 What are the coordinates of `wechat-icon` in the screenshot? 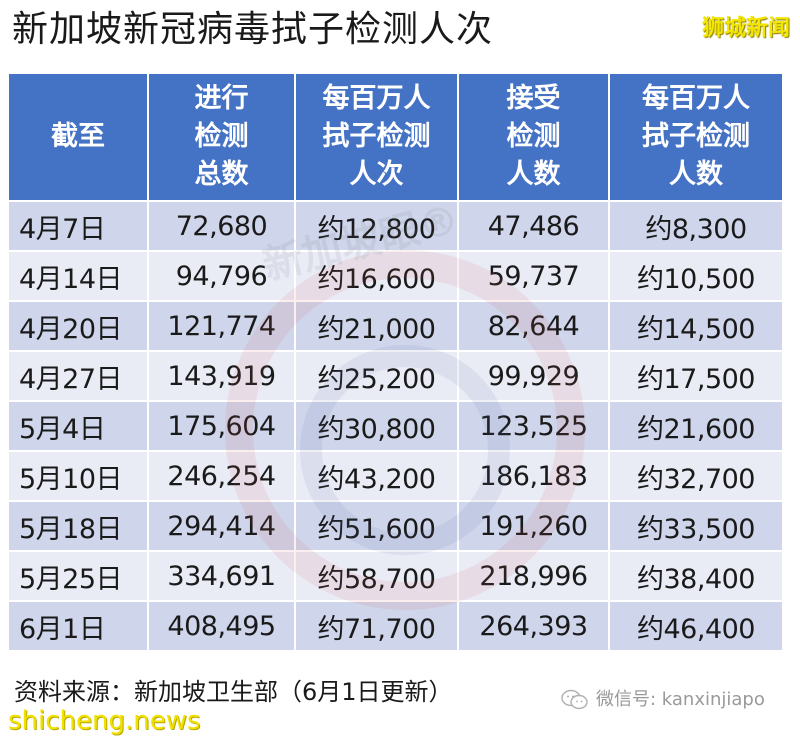 It's located at (575, 700).